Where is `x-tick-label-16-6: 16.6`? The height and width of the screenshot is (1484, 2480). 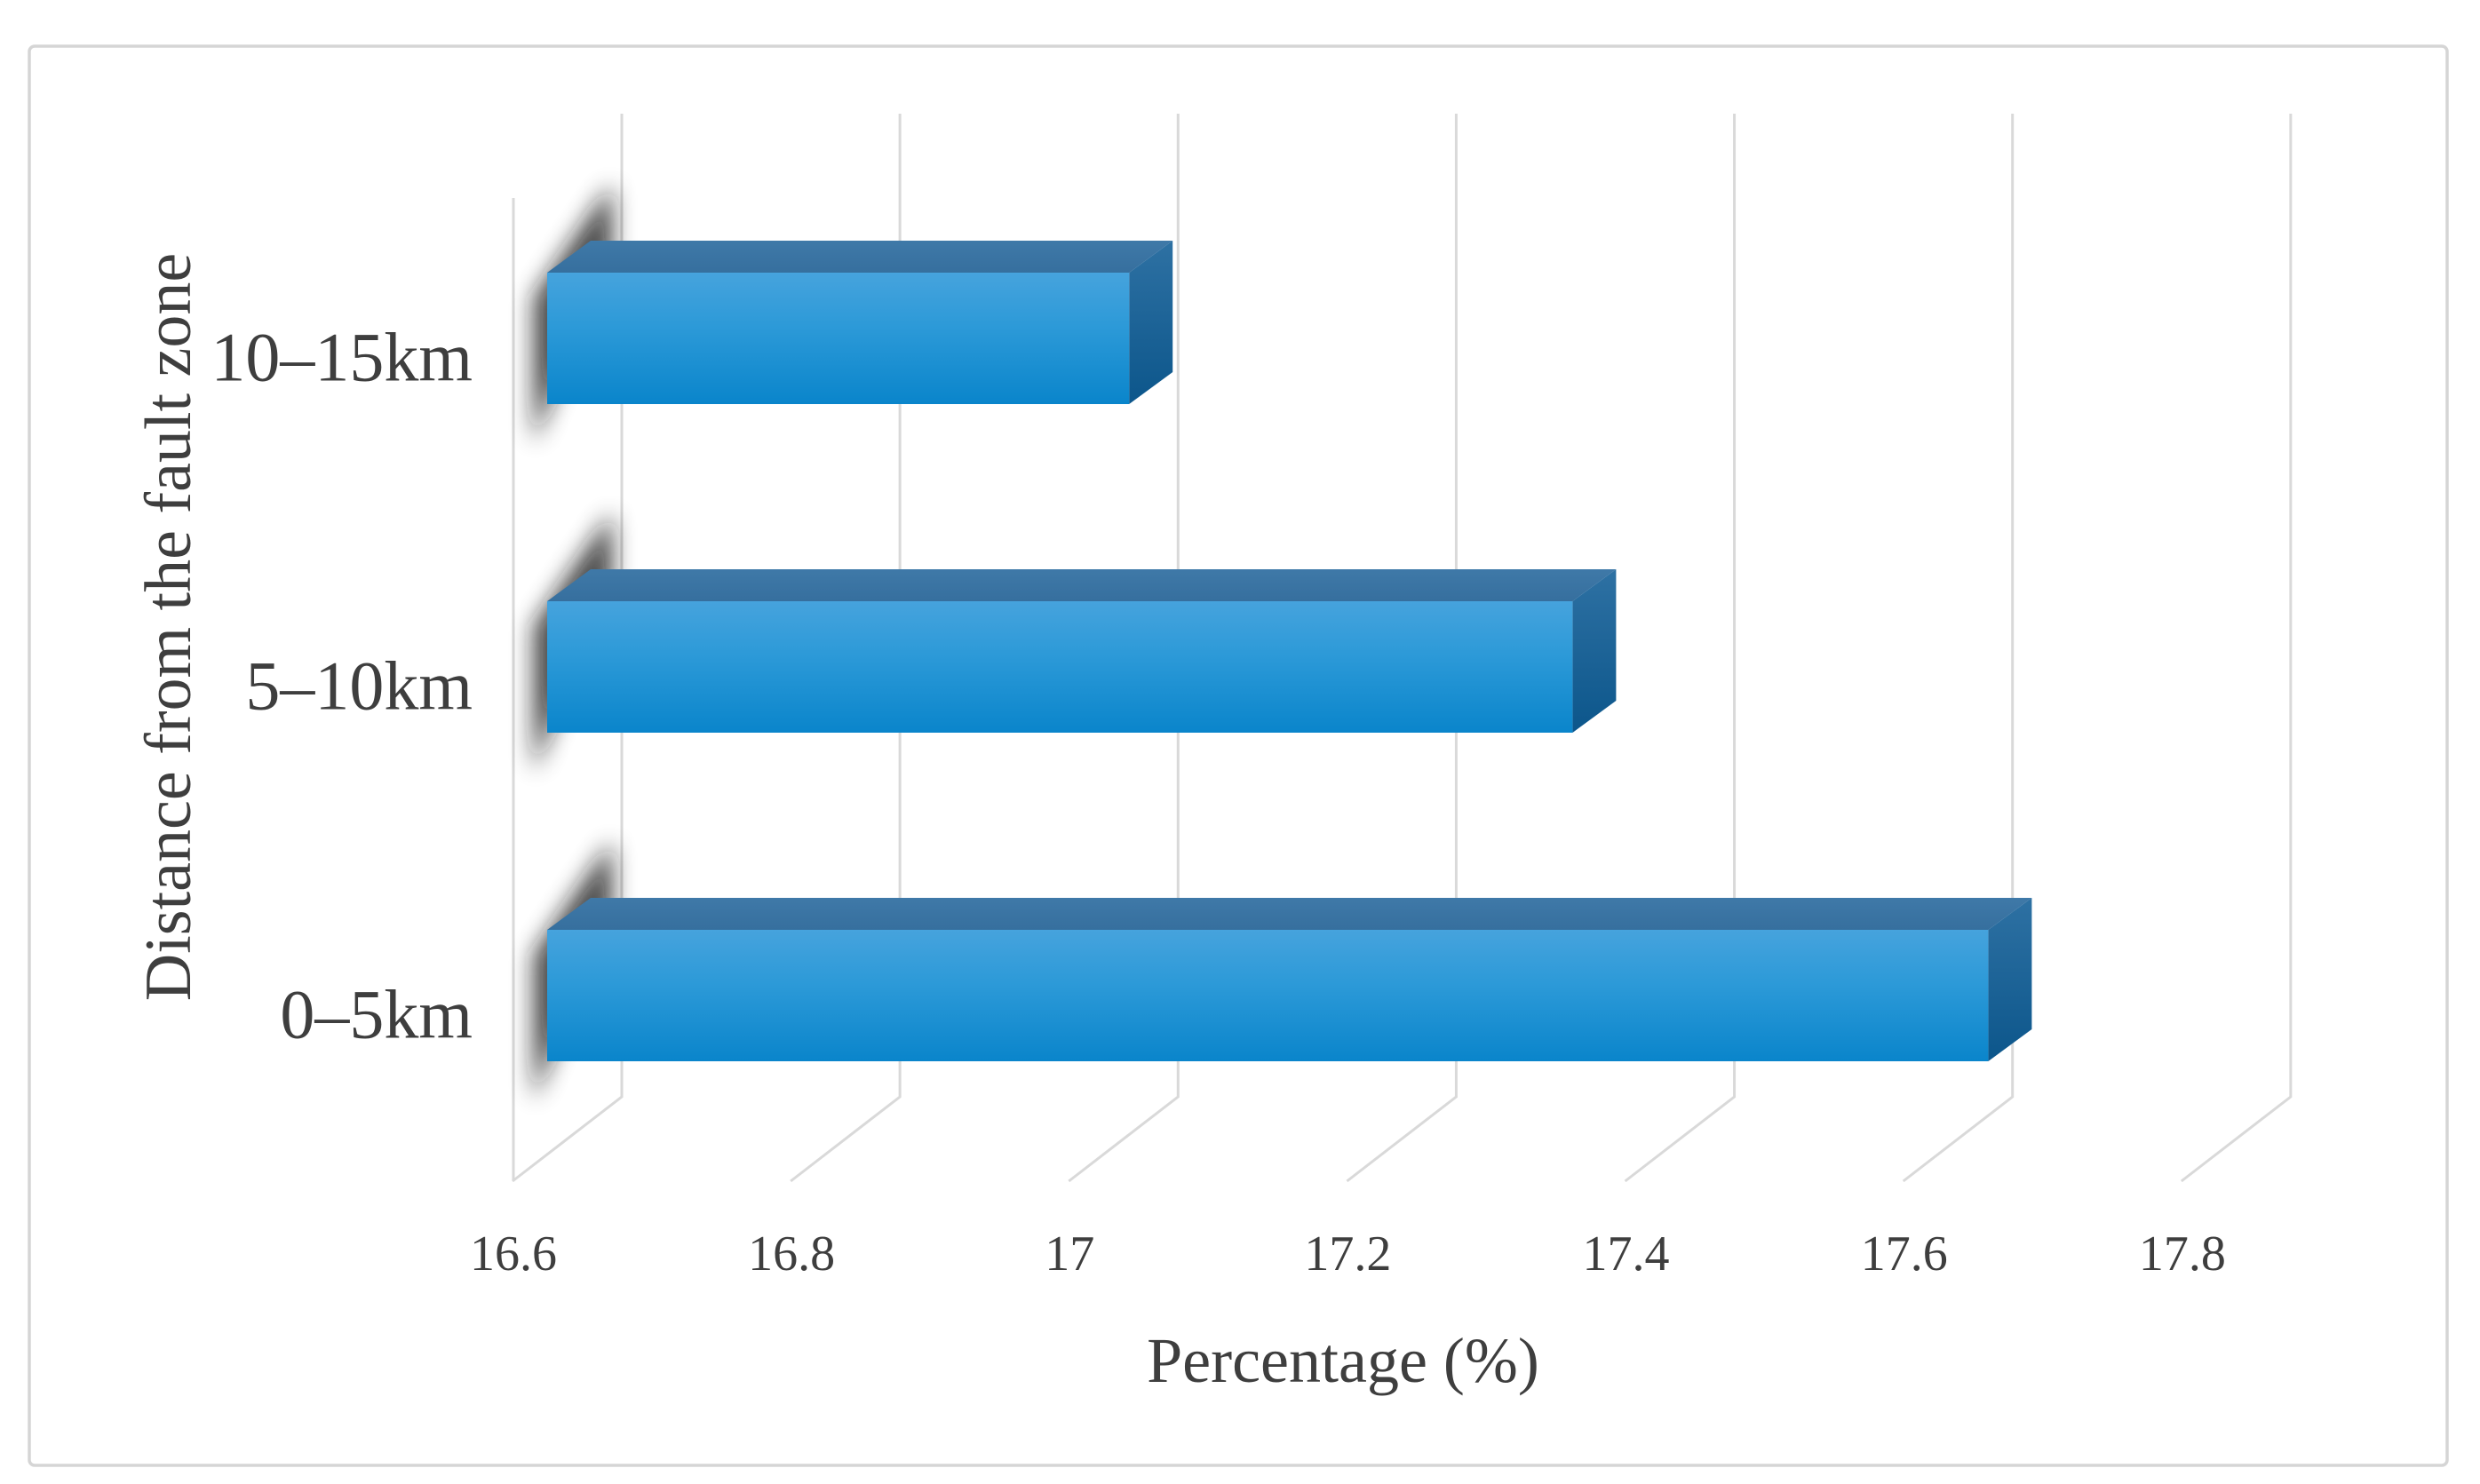 x-tick-label-16-6: 16.6 is located at coordinates (513, 1254).